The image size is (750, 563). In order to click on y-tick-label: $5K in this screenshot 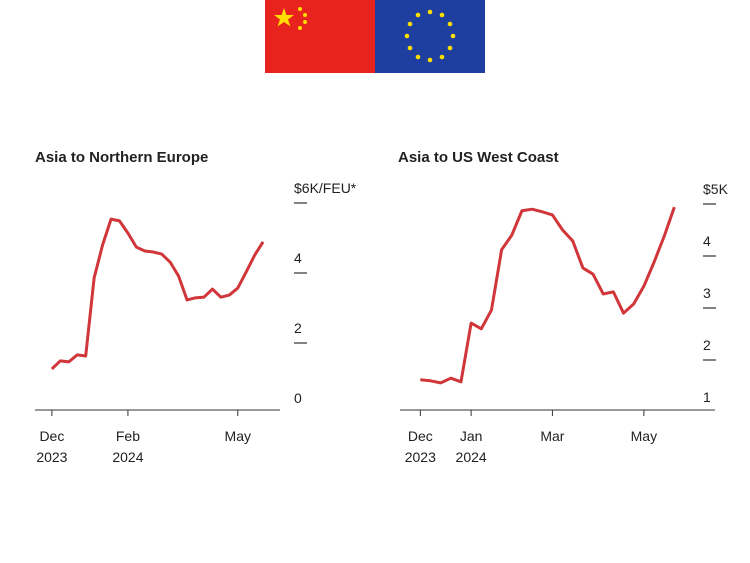, I will do `click(716, 189)`.